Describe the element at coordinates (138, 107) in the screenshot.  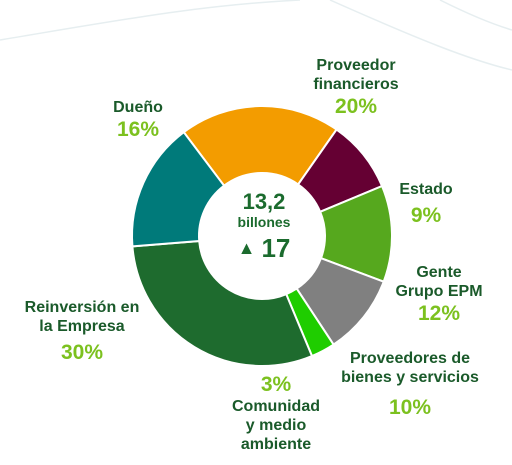
I see `slice-name: Dueño` at that location.